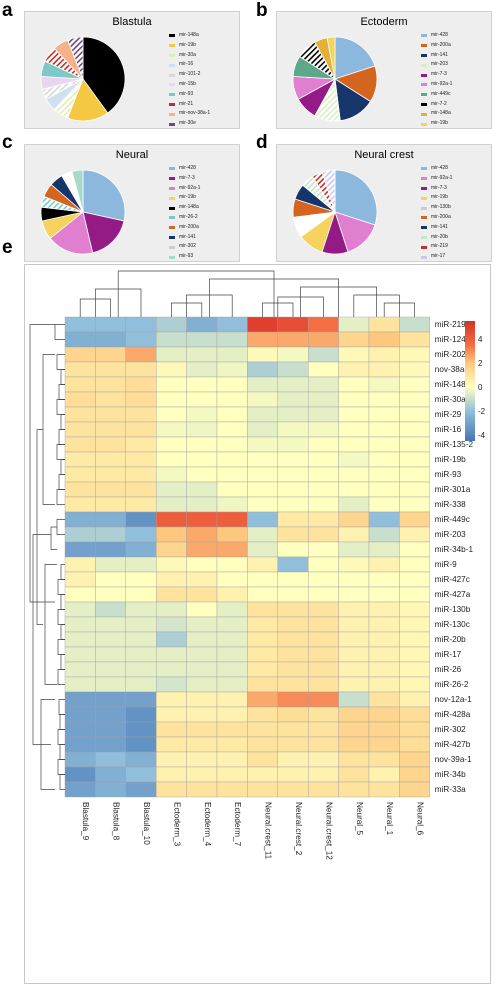 The width and height of the screenshot is (501, 992). Describe the element at coordinates (452, 684) in the screenshot. I see `row-label: miR-26-2` at that location.